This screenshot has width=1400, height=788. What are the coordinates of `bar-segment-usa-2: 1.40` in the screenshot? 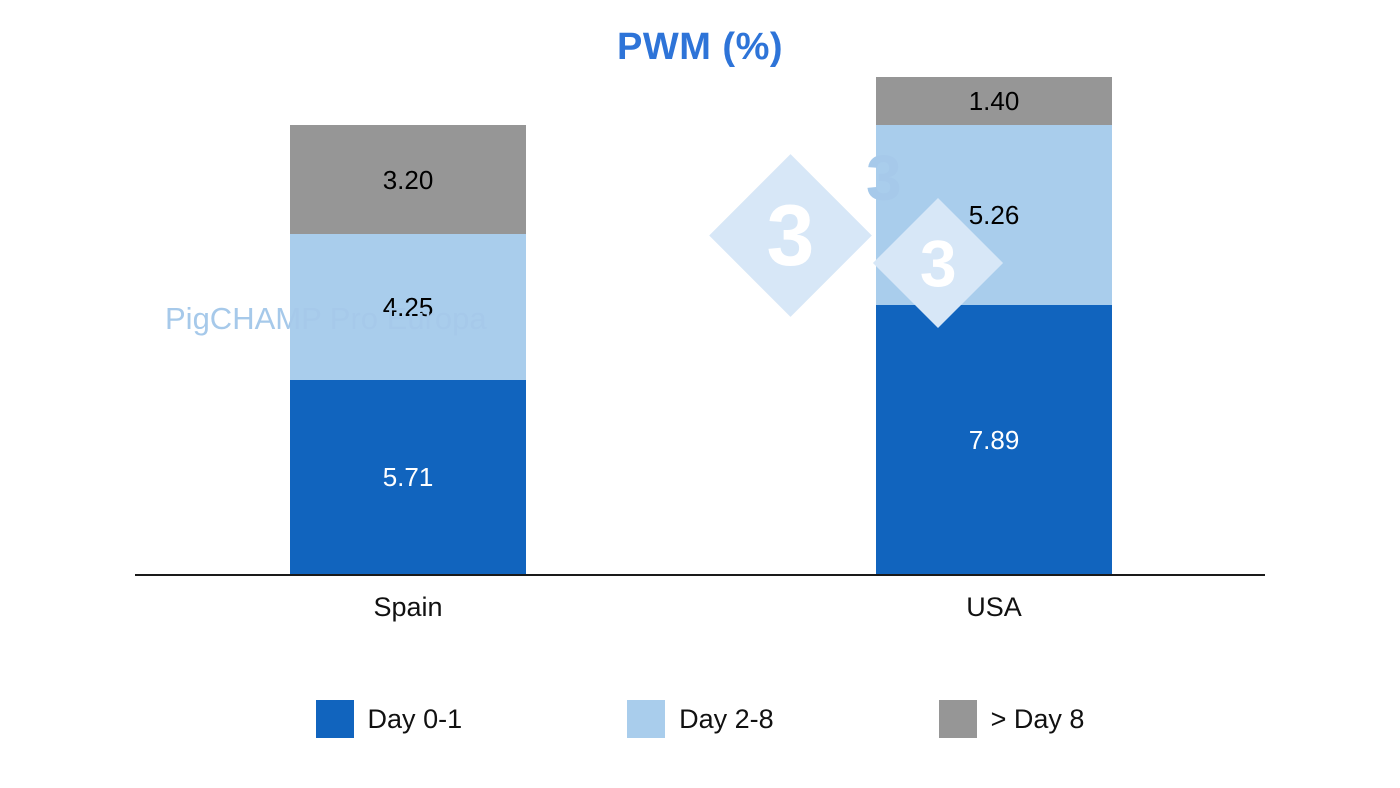 It's located at (994, 101).